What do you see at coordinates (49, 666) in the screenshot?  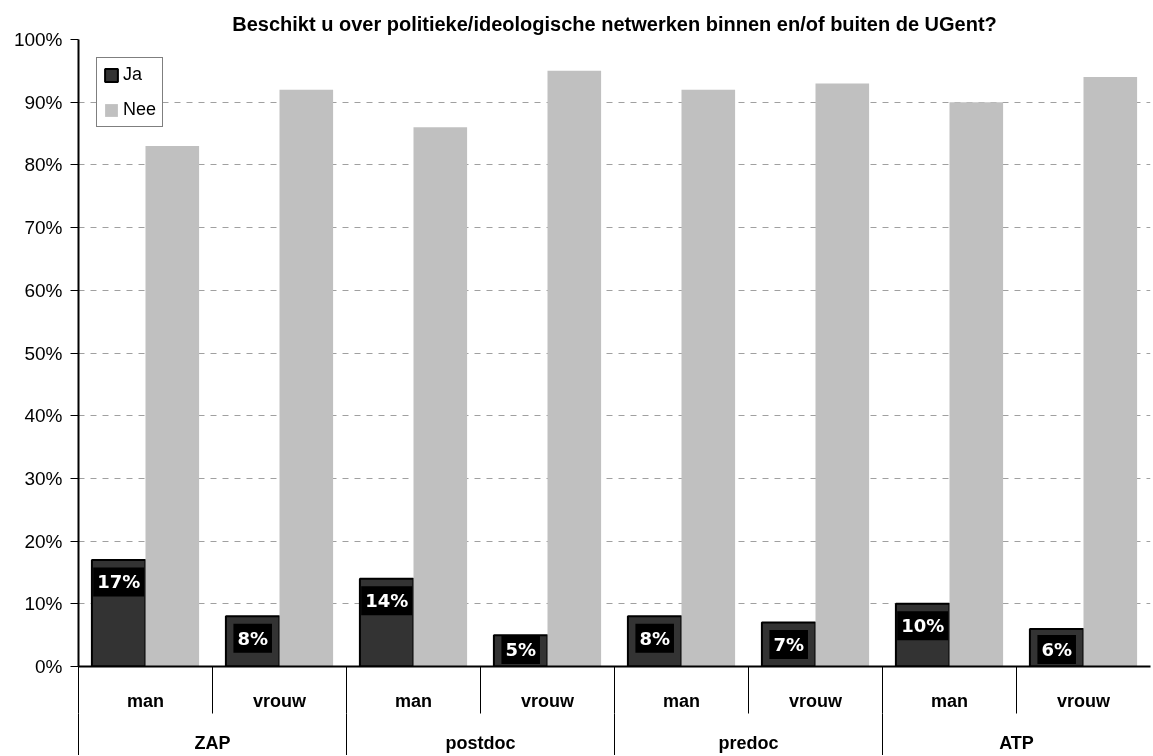 I see `y-tick-label: 0%` at bounding box center [49, 666].